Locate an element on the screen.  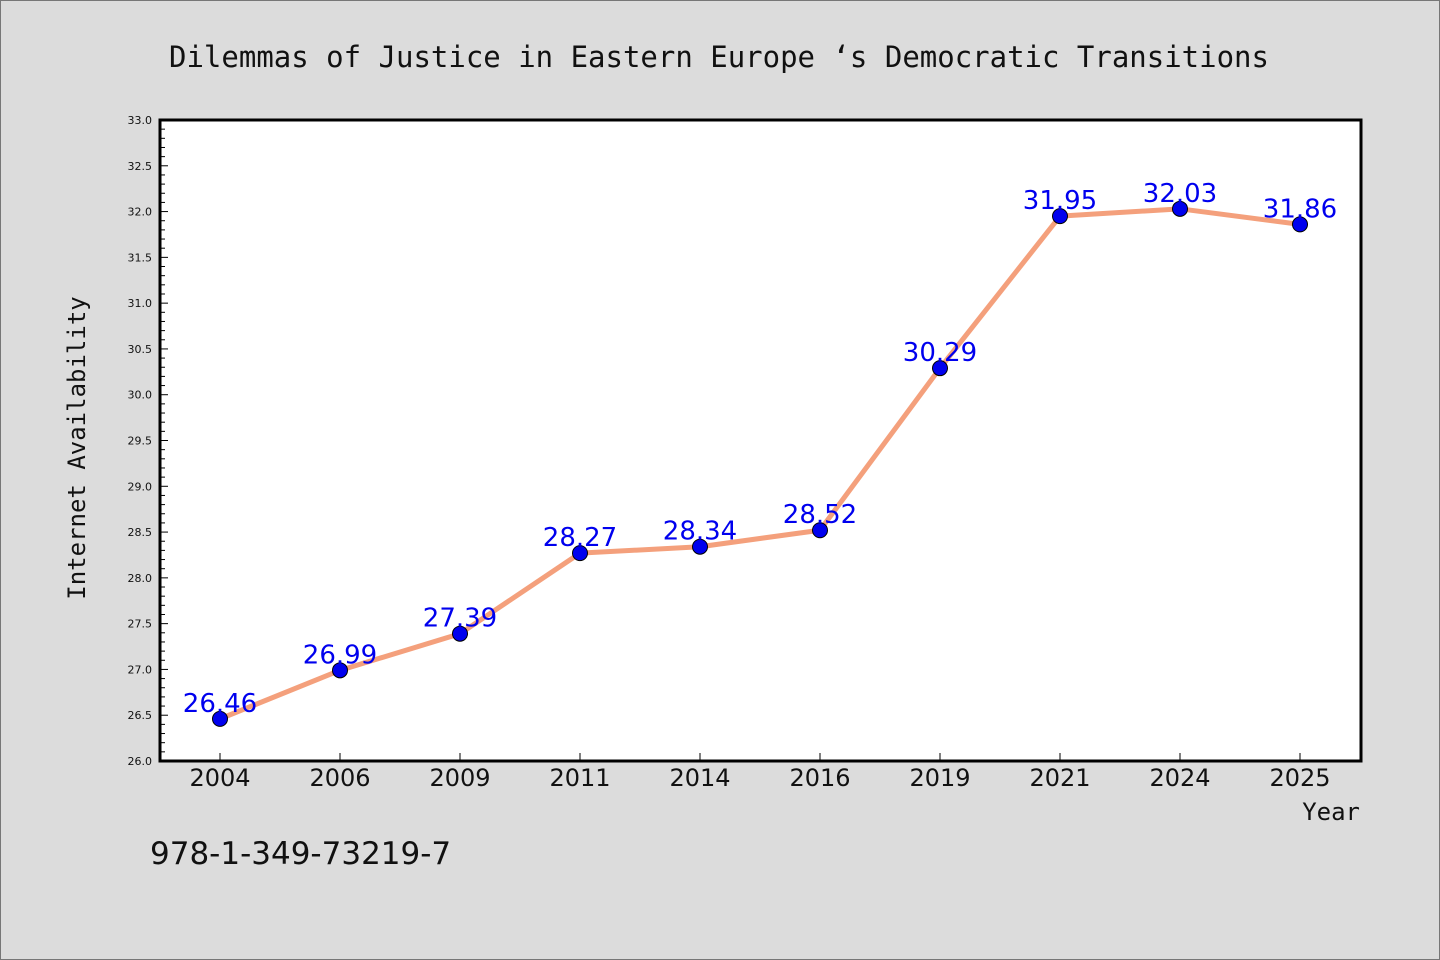
y-tick-label: 29.0 is located at coordinates (140, 486).